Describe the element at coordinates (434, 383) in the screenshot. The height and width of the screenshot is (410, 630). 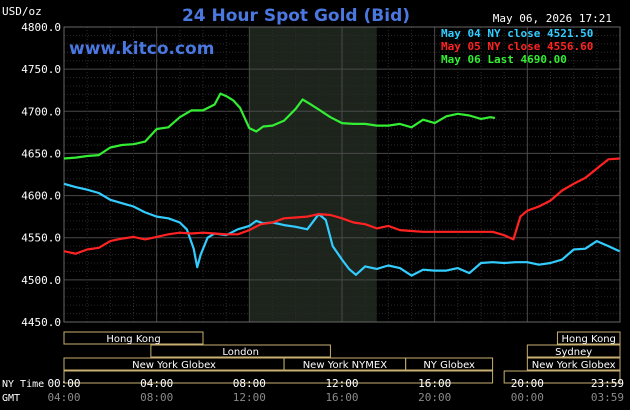
I see `x-tick-ny: 16:00` at that location.